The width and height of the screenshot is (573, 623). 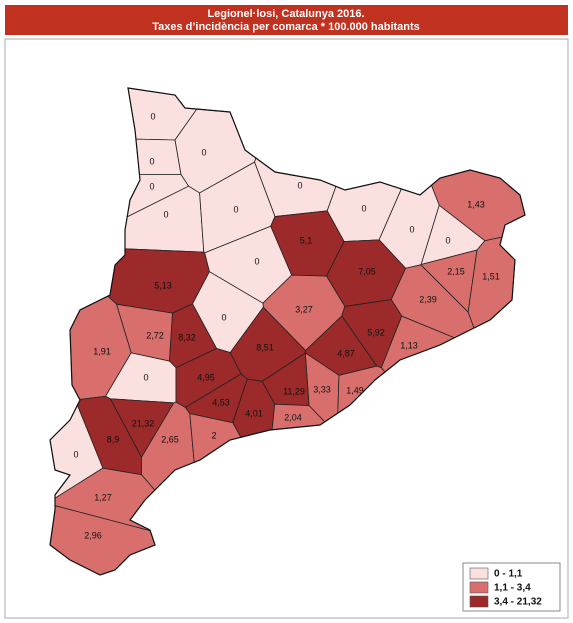 What do you see at coordinates (254, 413) in the screenshot?
I see `region-label: 4,01` at bounding box center [254, 413].